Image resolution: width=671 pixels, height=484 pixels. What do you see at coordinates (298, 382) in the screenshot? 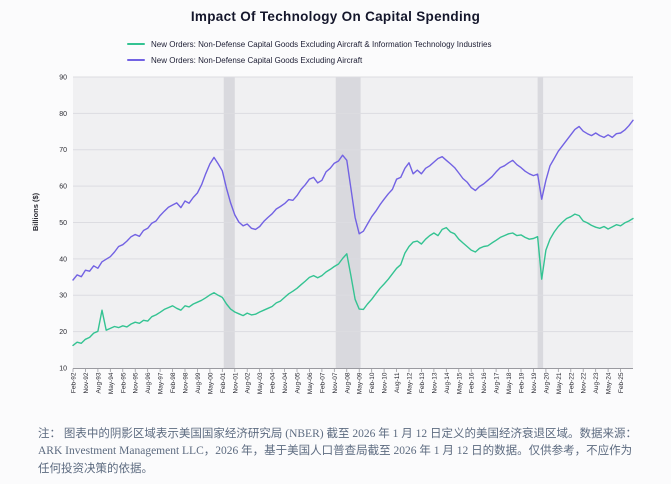
I see `x-tick-label: Aug-05` at bounding box center [298, 382].